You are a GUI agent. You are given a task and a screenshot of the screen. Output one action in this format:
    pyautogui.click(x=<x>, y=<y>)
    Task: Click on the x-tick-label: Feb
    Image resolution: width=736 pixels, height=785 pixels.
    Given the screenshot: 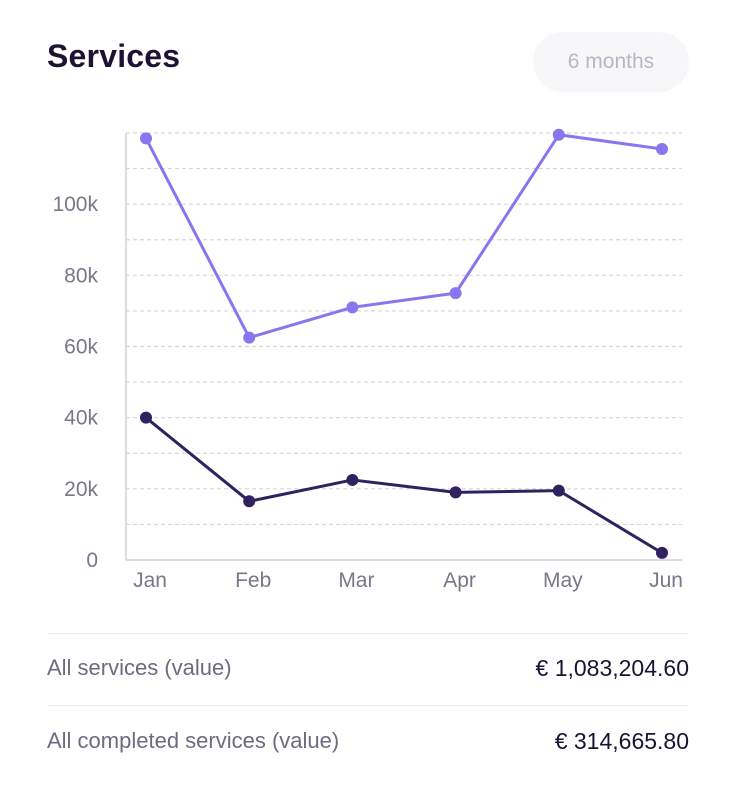 What is the action you would take?
    pyautogui.click(x=253, y=580)
    